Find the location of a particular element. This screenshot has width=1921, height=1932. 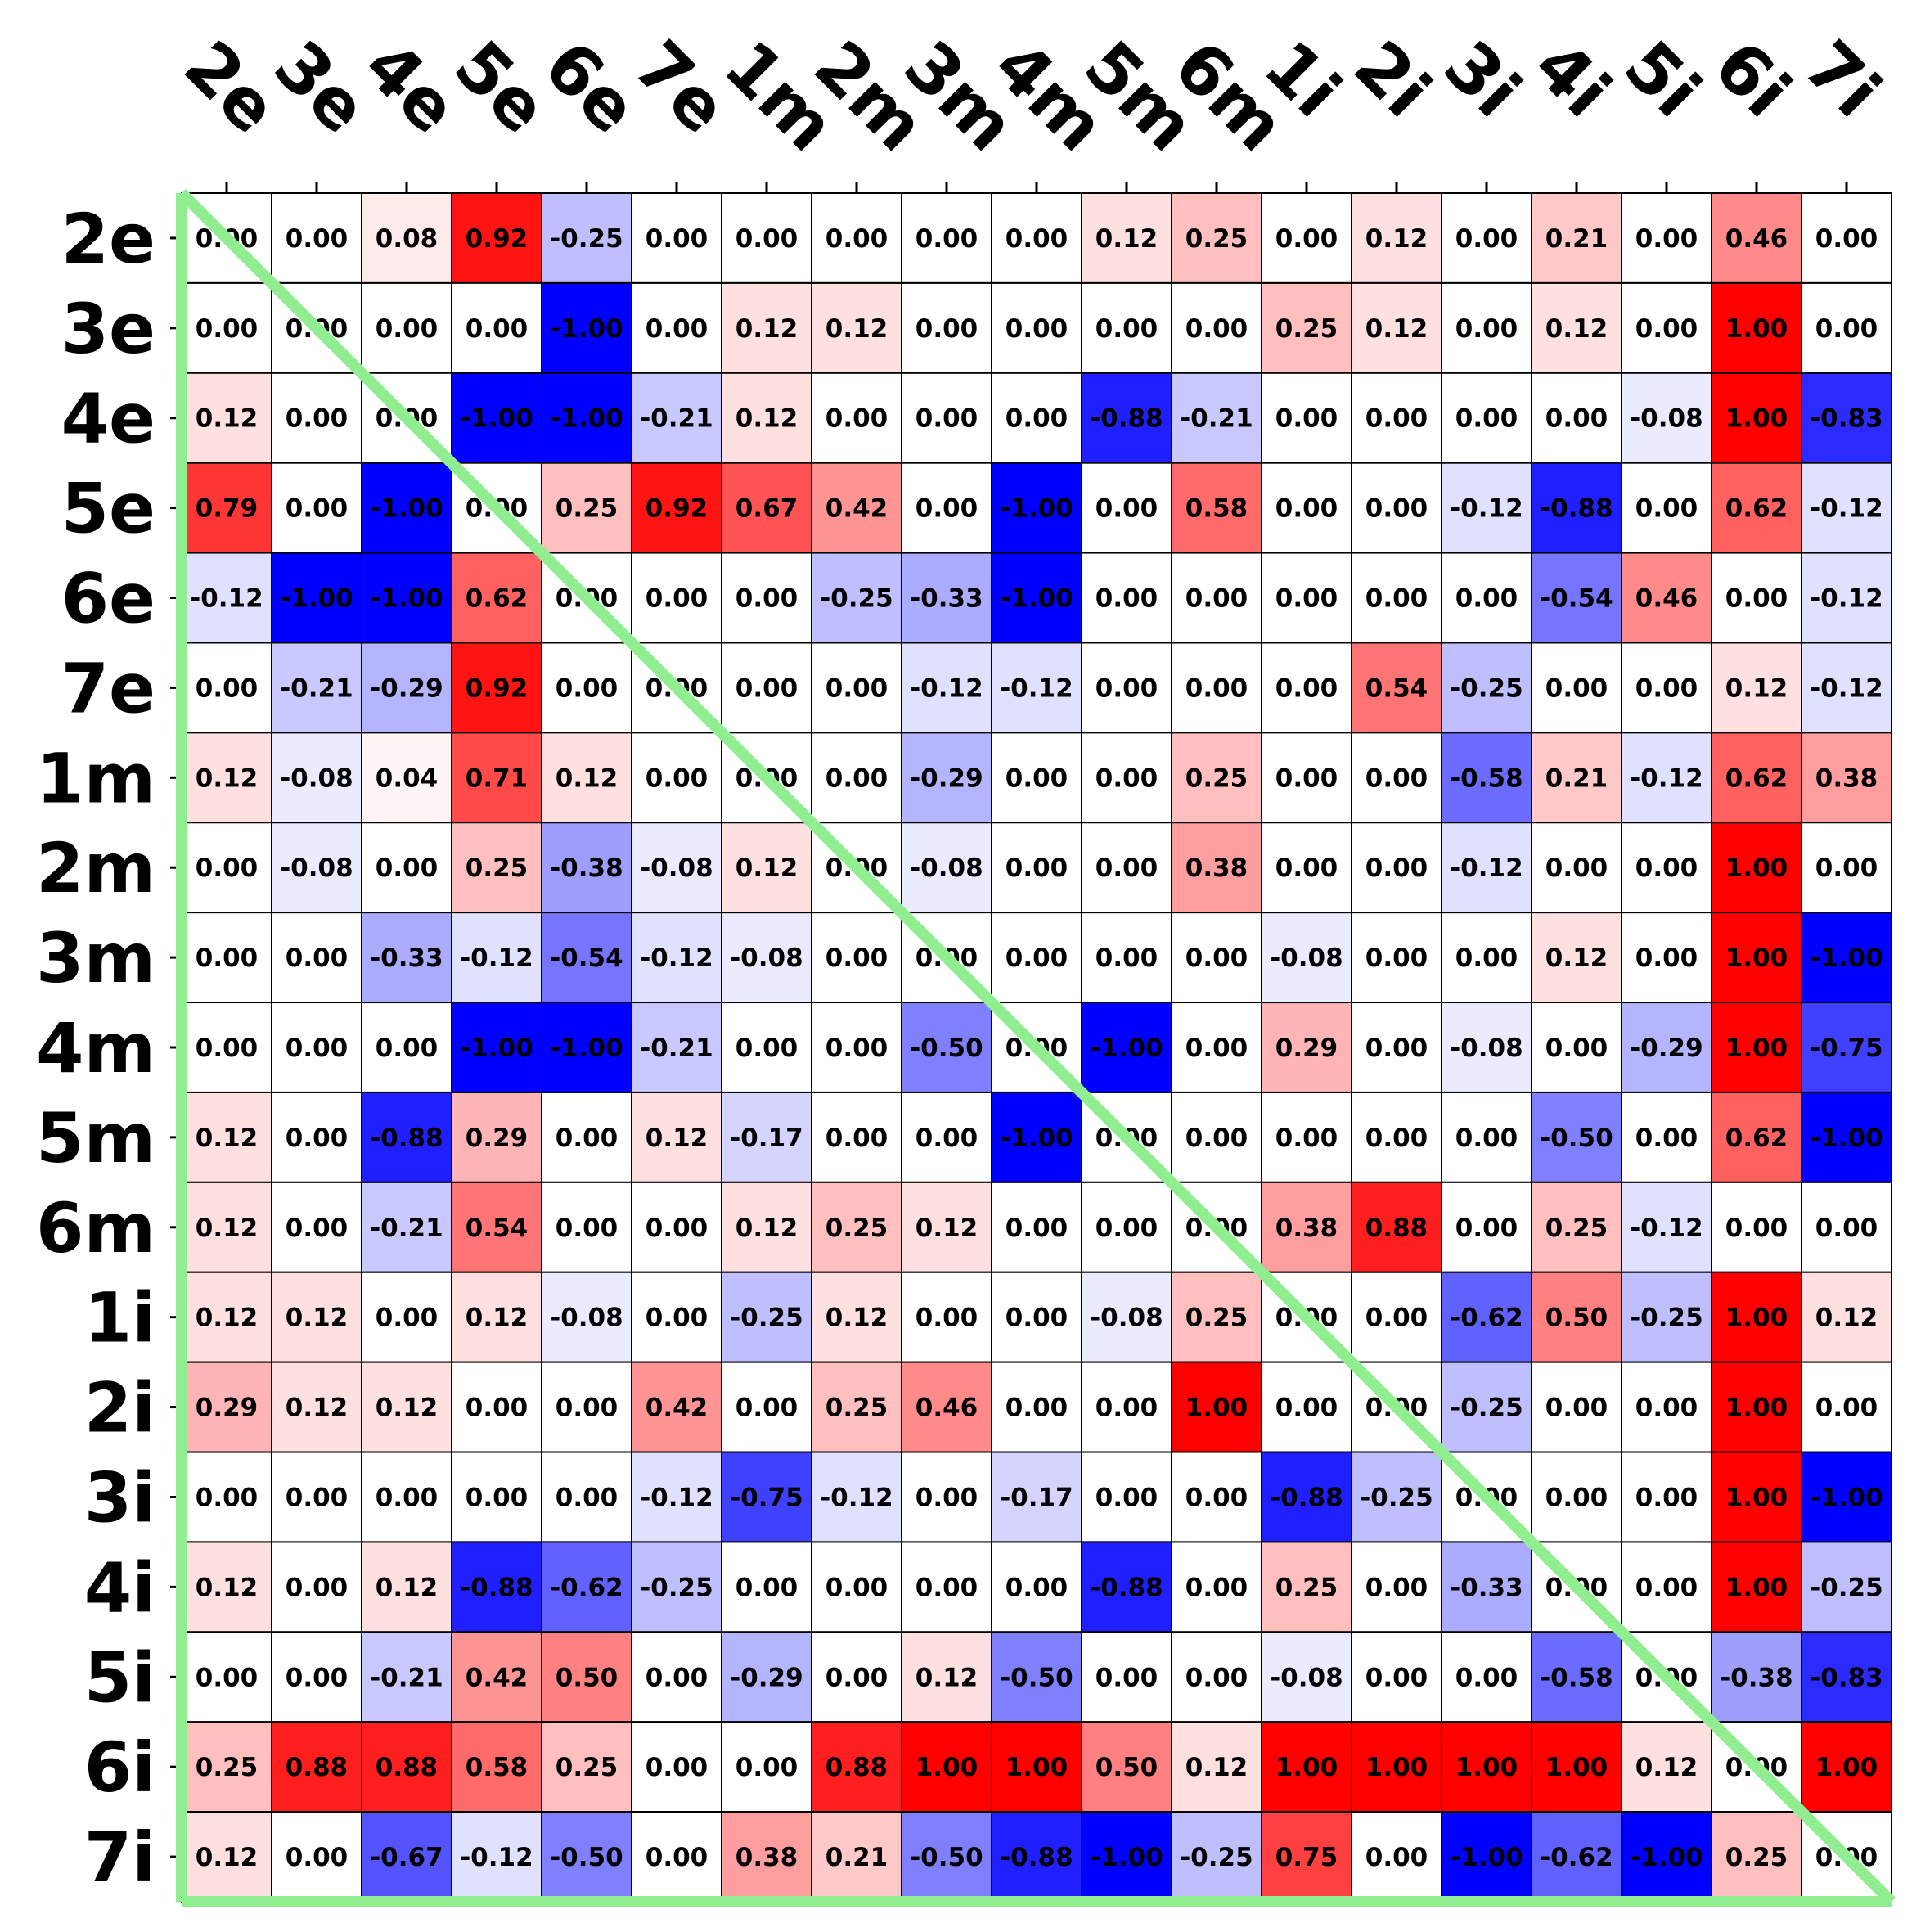

heatmap-cell: 0.25 is located at coordinates (586, 1767).